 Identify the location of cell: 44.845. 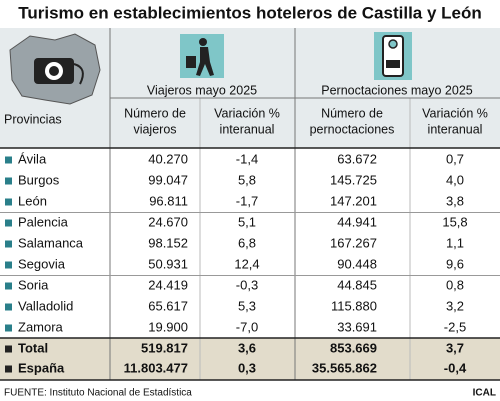
(357, 284).